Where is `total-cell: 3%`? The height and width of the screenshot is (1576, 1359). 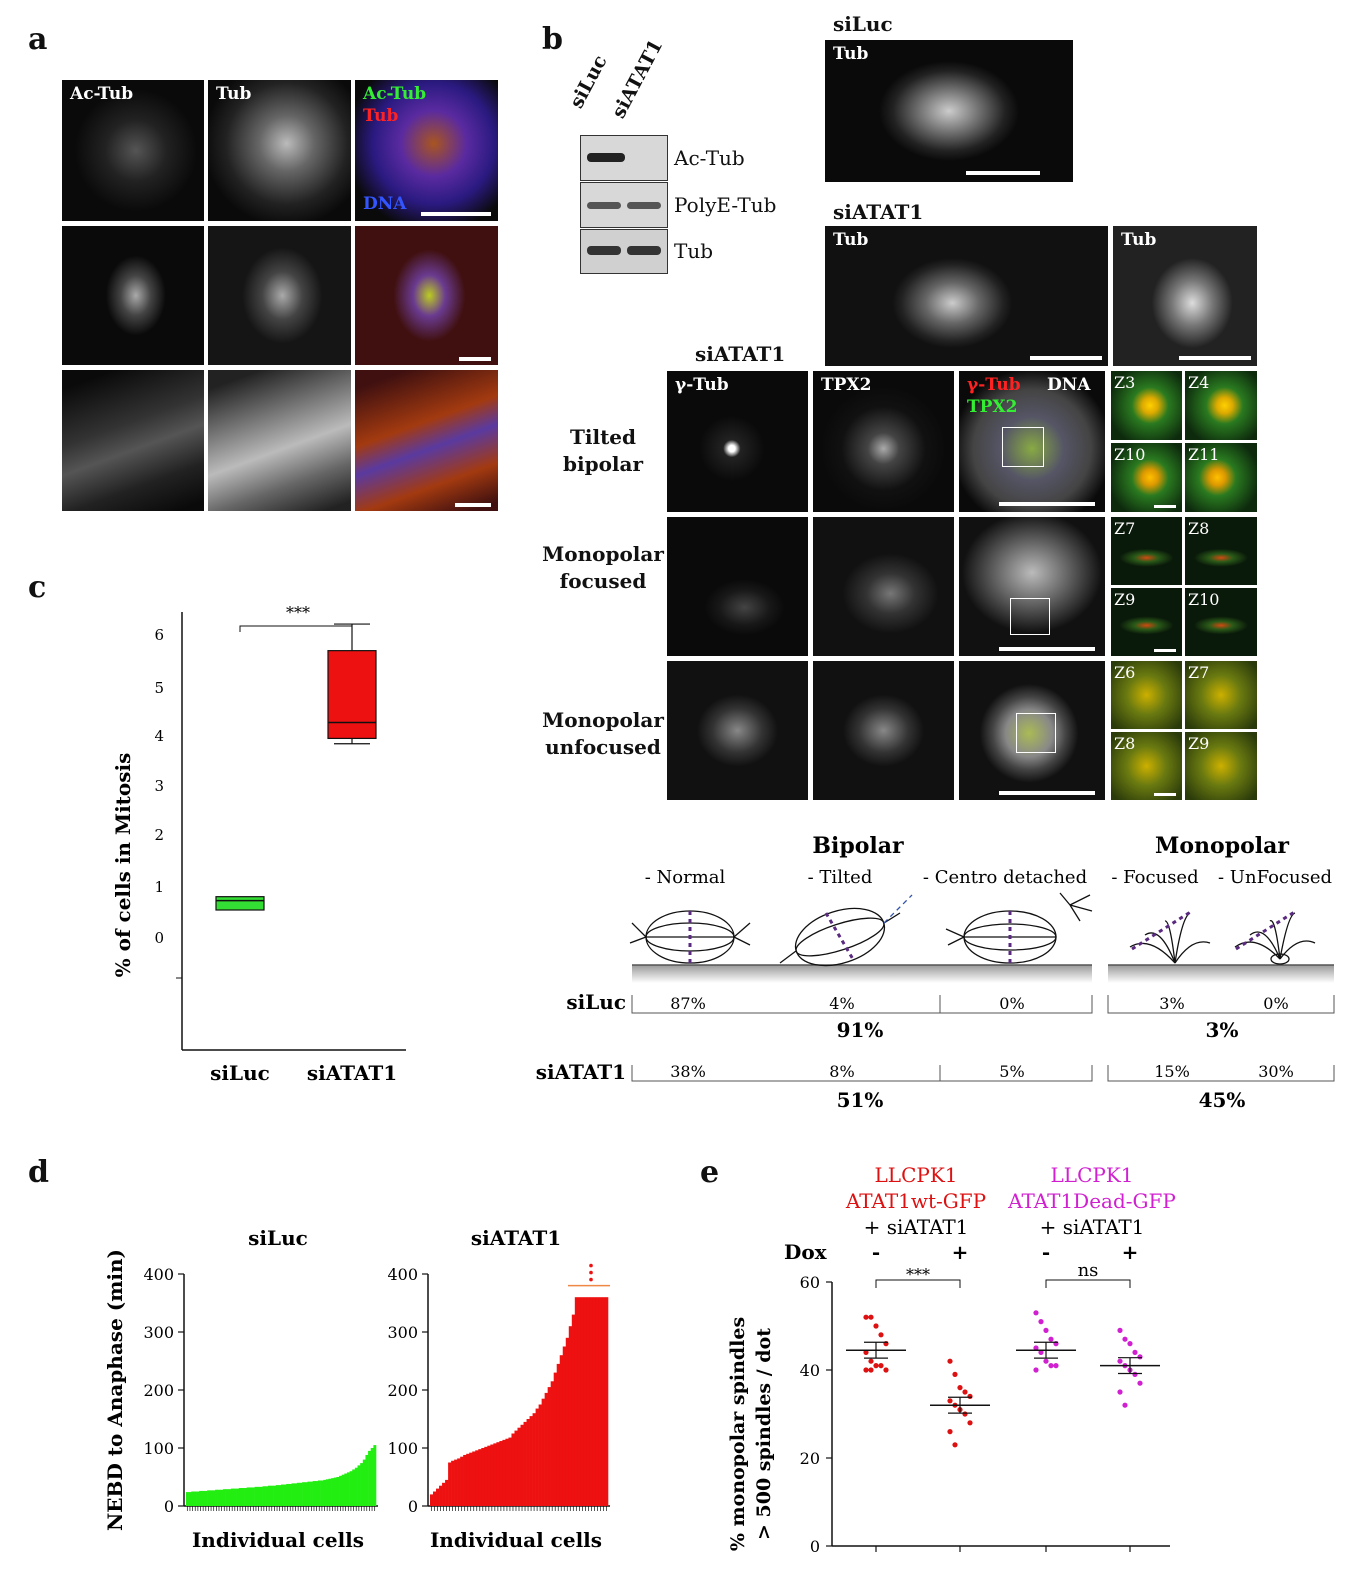 total-cell: 3% is located at coordinates (1222, 1030).